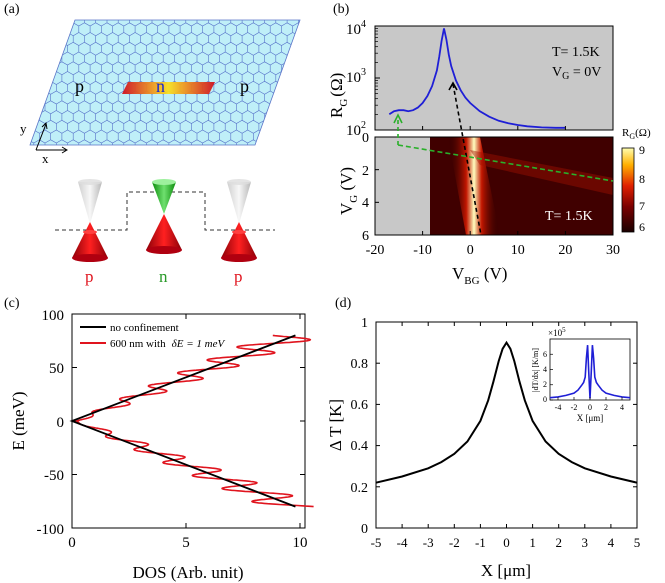 The width and height of the screenshot is (665, 583). I want to click on colorbar-tick-8: 8, so click(642, 179).